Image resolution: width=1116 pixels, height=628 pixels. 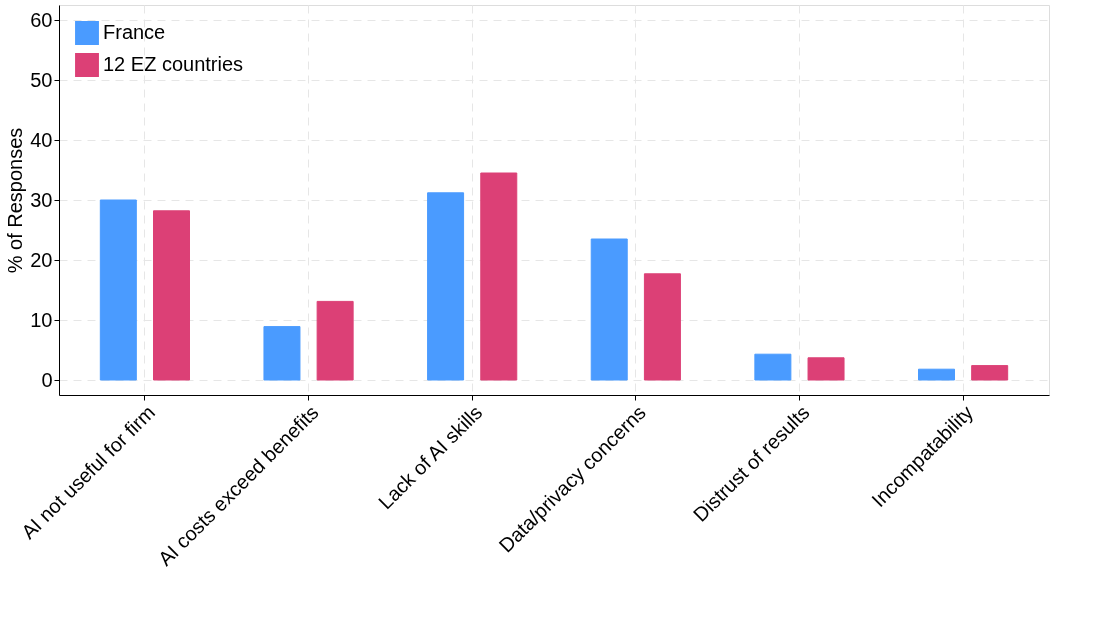 What do you see at coordinates (41, 259) in the screenshot?
I see `y-tick-label: 20` at bounding box center [41, 259].